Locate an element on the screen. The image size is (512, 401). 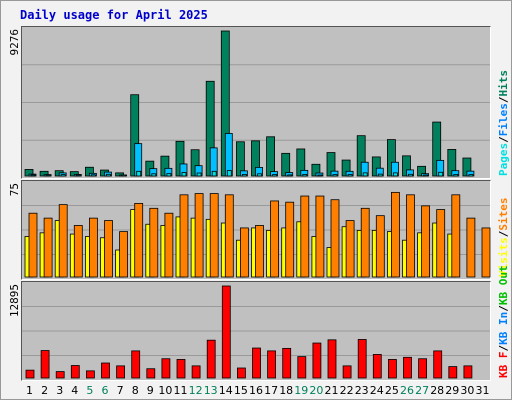
x-tick-label-day-13: 13 is located at coordinates (211, 390).